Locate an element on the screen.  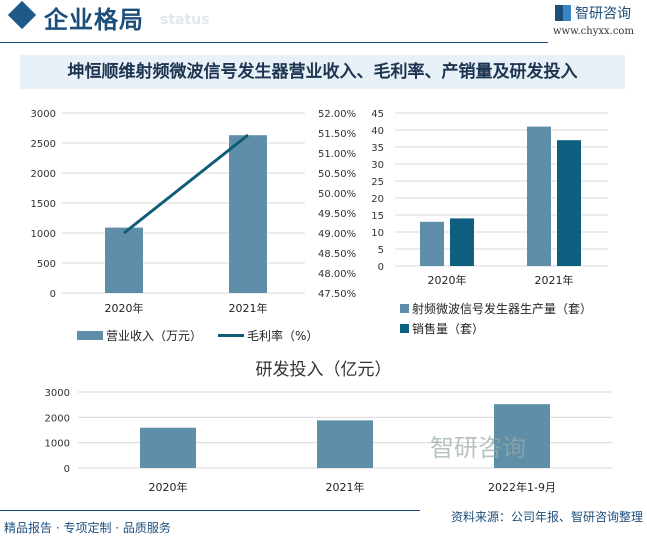
y-tick-label-right: 52.00% is located at coordinates (337, 114).